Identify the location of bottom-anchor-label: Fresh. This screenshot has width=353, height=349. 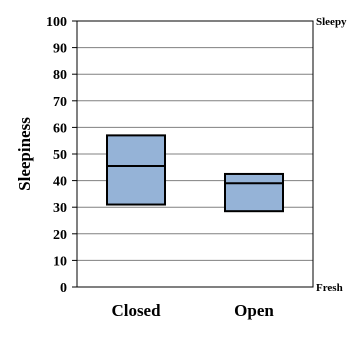
(329, 288).